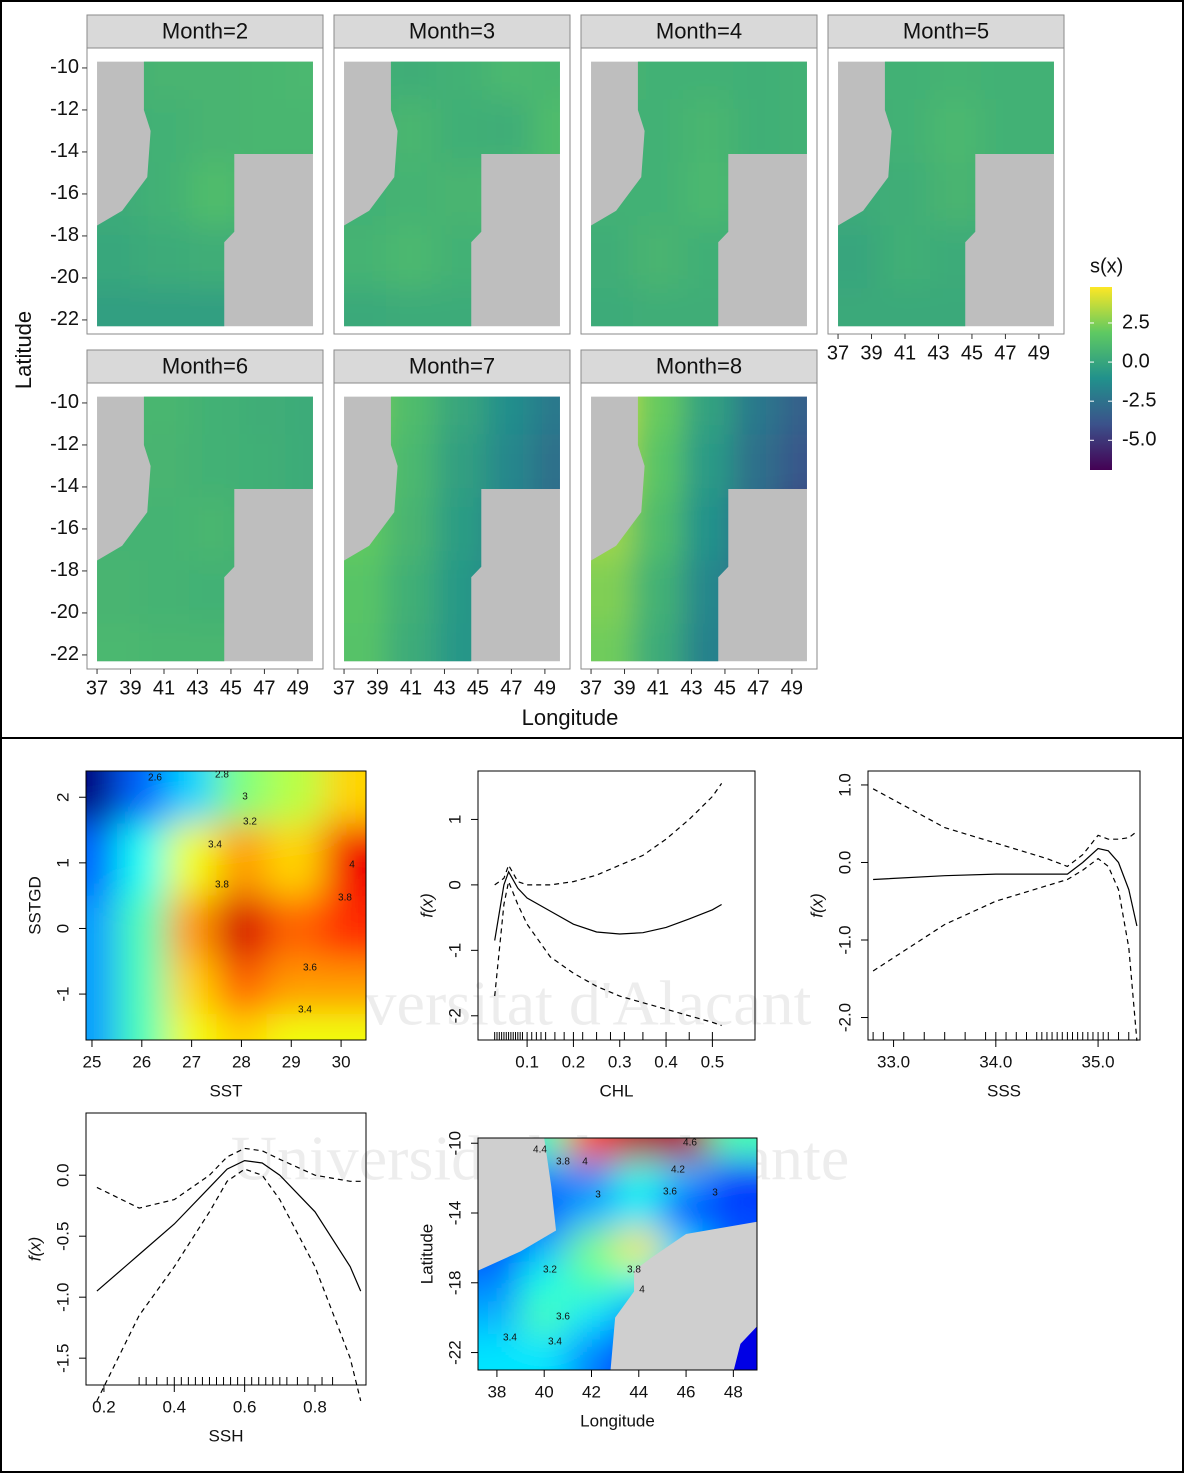 The image size is (1184, 1474). What do you see at coordinates (585, 1162) in the screenshot?
I see `contour-label: 4` at bounding box center [585, 1162].